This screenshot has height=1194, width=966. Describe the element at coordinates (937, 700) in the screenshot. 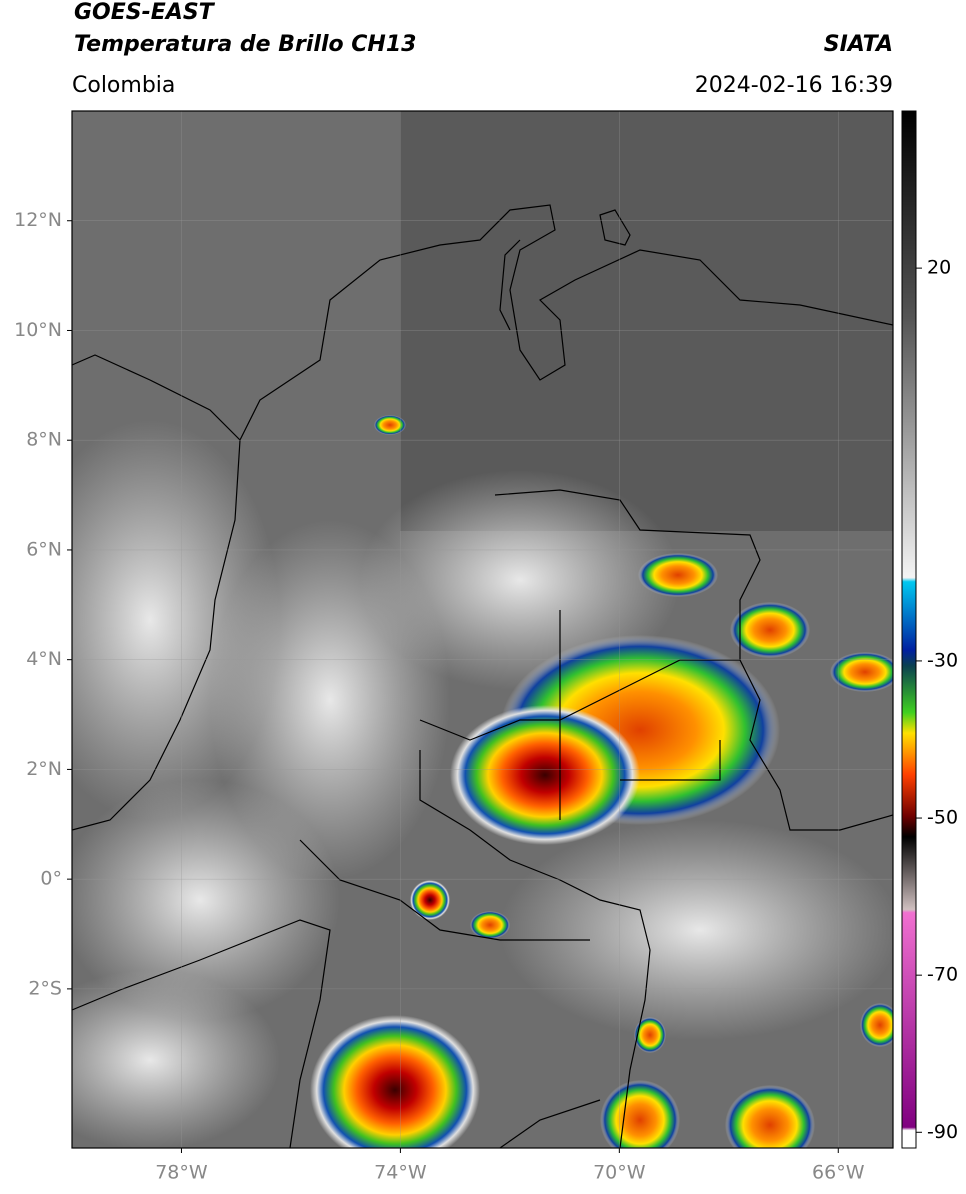

I see `colorbar-ticks: 20 -30 -50 -70 -90` at that location.